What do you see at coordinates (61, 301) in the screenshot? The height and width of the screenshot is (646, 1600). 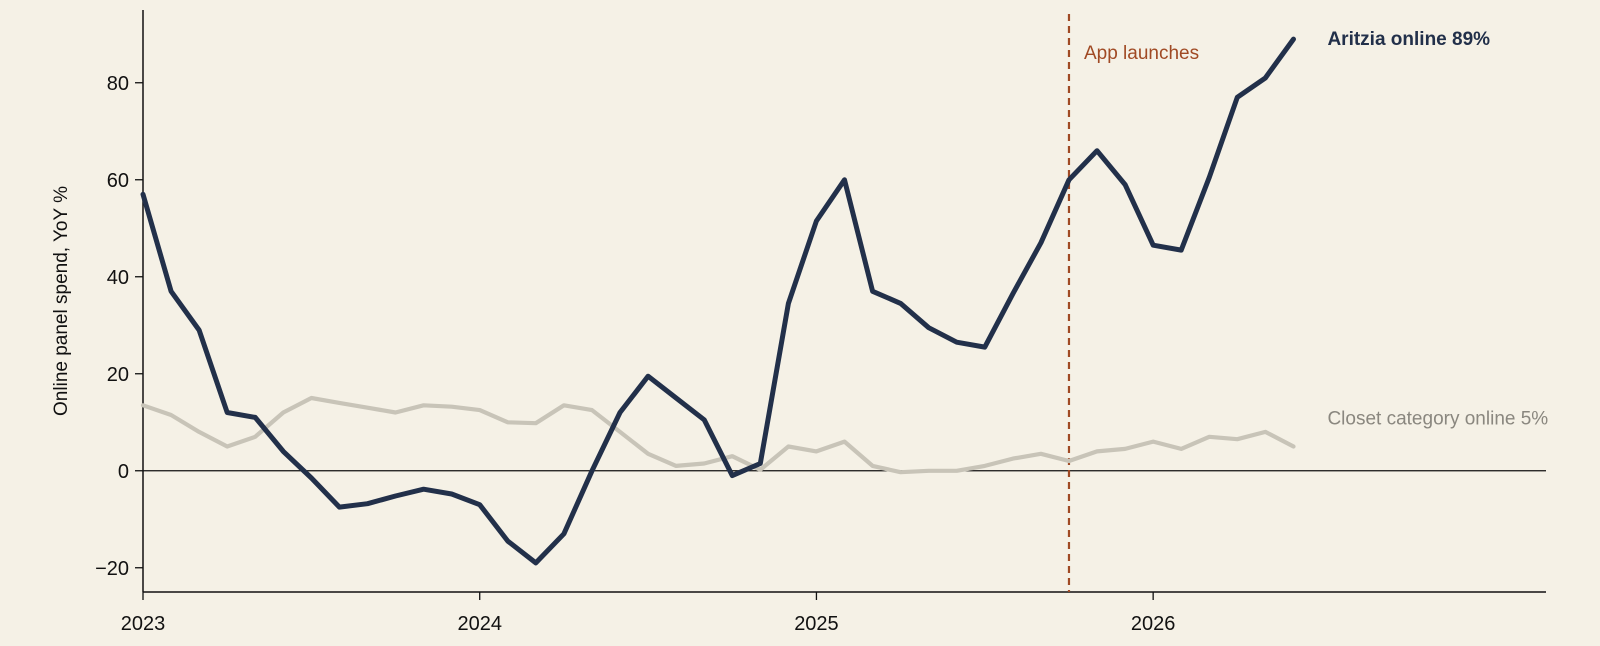 I see `y-axis-label: Online panel spend, YoY %` at bounding box center [61, 301].